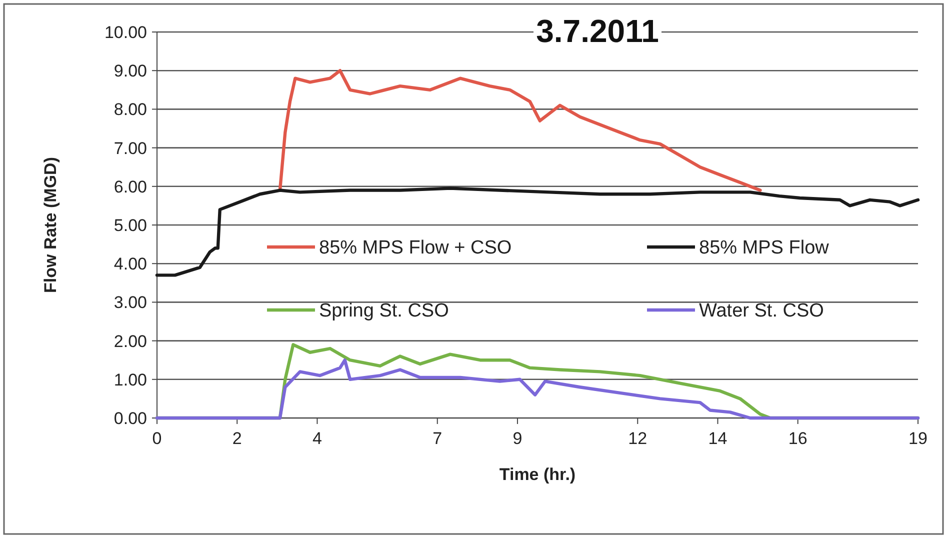 The height and width of the screenshot is (538, 947). Describe the element at coordinates (125, 32) in the screenshot. I see `y-tick-label: 10.00` at that location.